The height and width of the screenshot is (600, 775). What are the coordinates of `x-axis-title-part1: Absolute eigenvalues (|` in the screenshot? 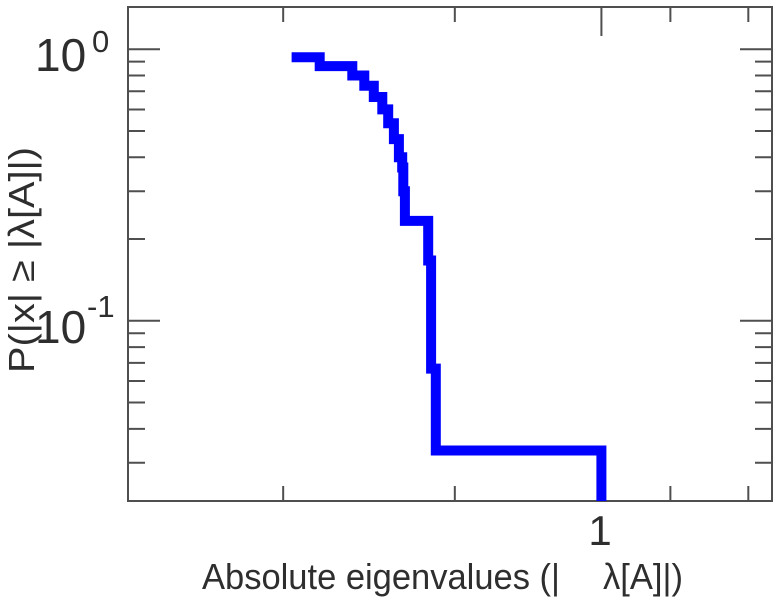 It's located at (381, 576).